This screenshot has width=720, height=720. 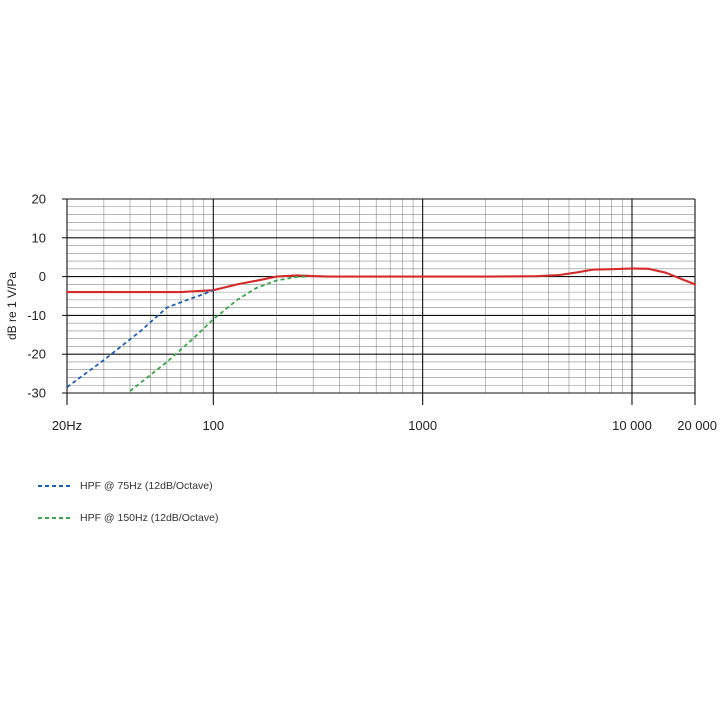 I want to click on y-tick-label: -10, so click(x=36, y=315).